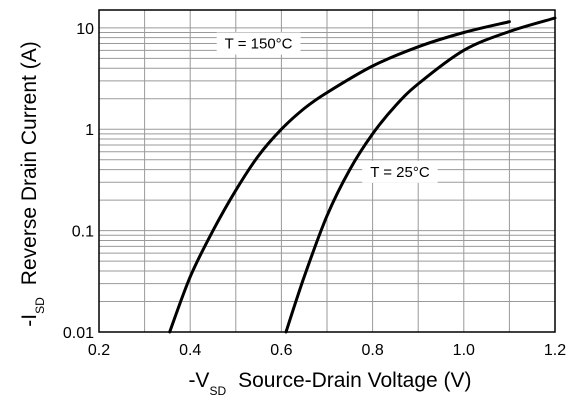  What do you see at coordinates (40, 305) in the screenshot?
I see `y-axis-label-sub: SD` at bounding box center [40, 305].